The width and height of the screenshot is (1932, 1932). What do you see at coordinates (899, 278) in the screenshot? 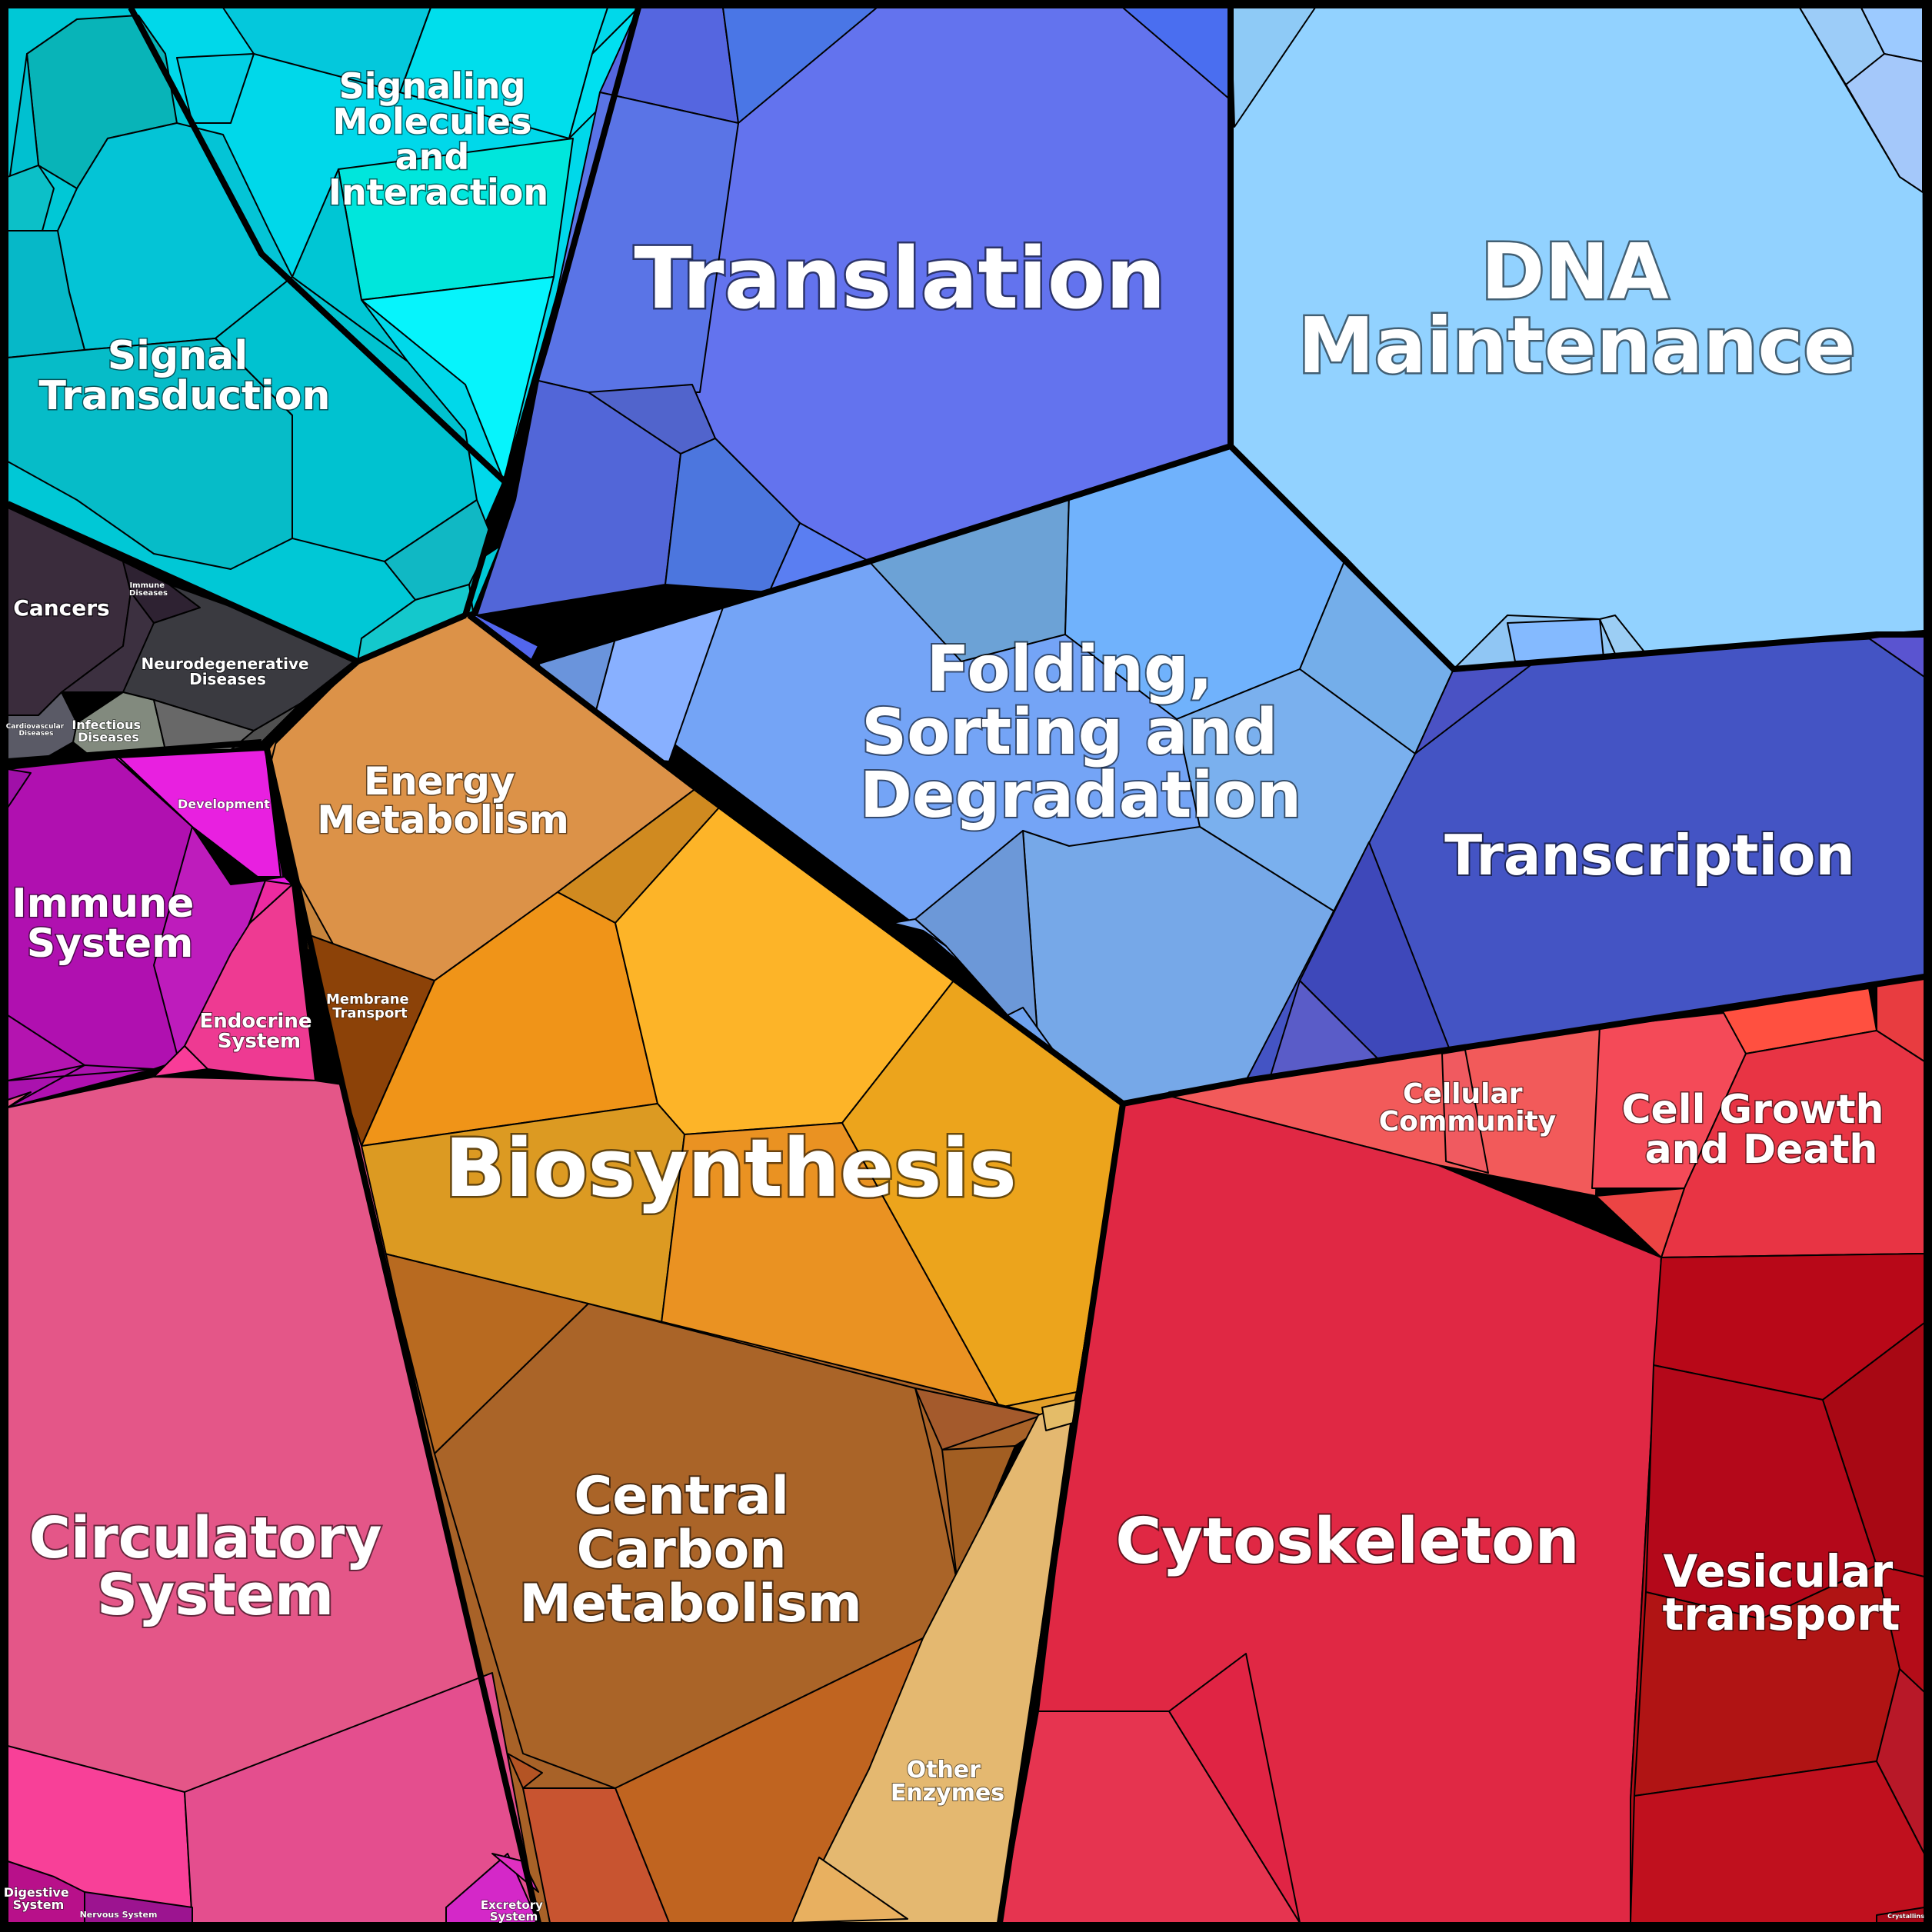
I see `label-translation: Translation` at bounding box center [899, 278].